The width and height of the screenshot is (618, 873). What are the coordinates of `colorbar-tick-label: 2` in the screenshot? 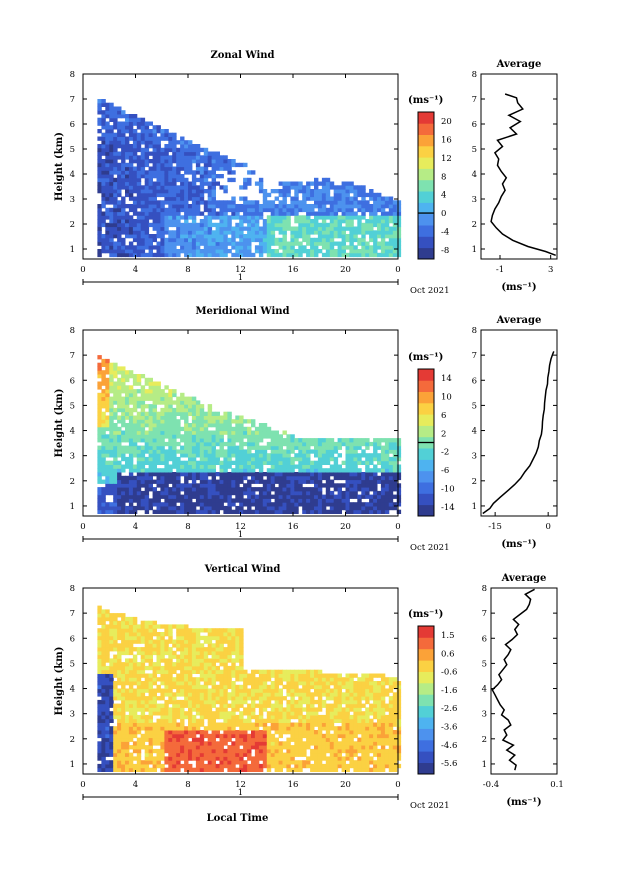 It's located at (443, 434).